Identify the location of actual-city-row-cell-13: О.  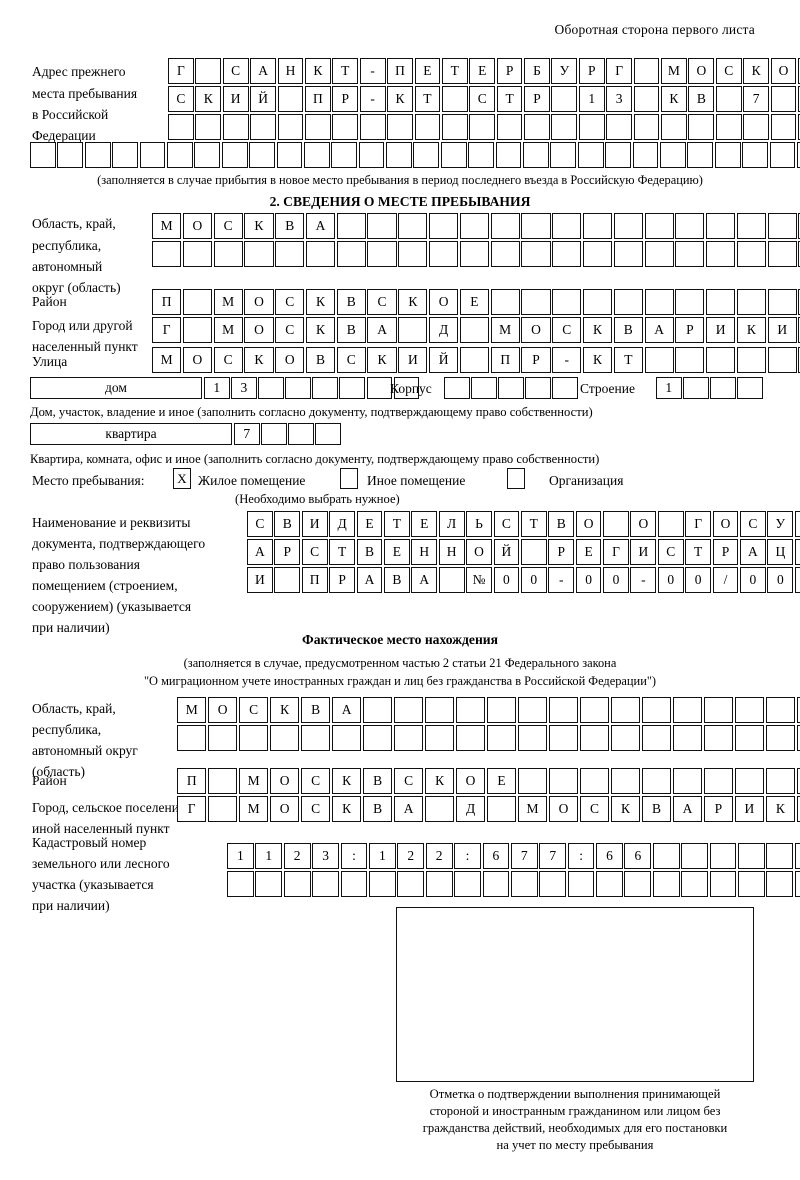
(563, 809).